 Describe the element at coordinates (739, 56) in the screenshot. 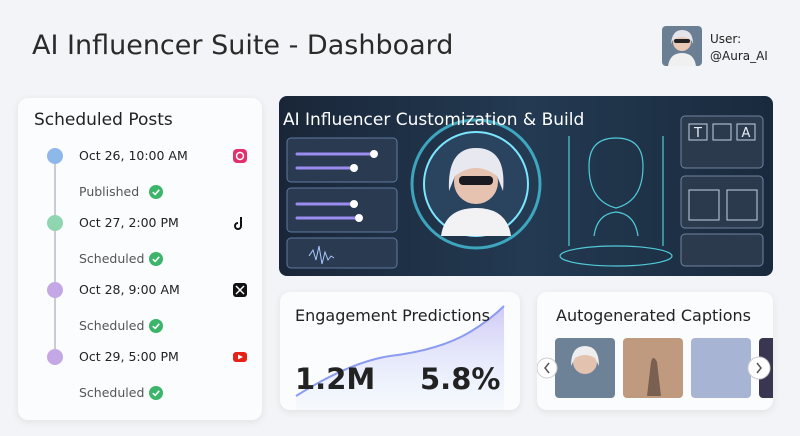

I see `username: @Aura_AI` at that location.